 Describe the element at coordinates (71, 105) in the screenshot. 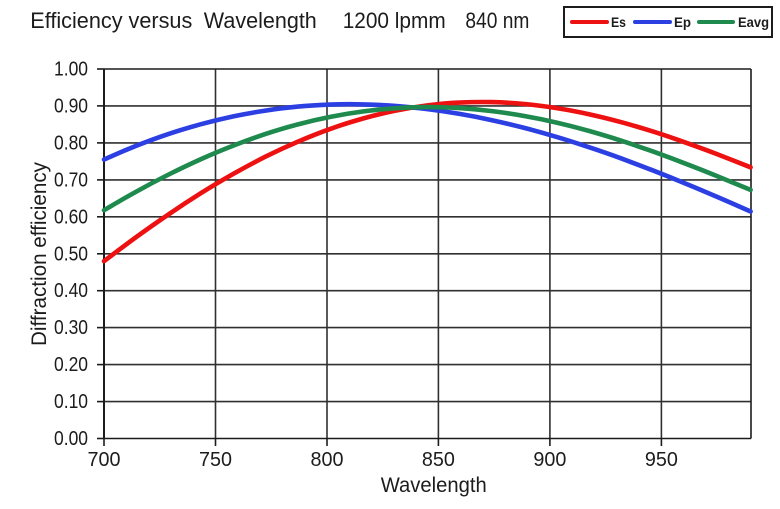

I see `svg-text: 0.90` at that location.